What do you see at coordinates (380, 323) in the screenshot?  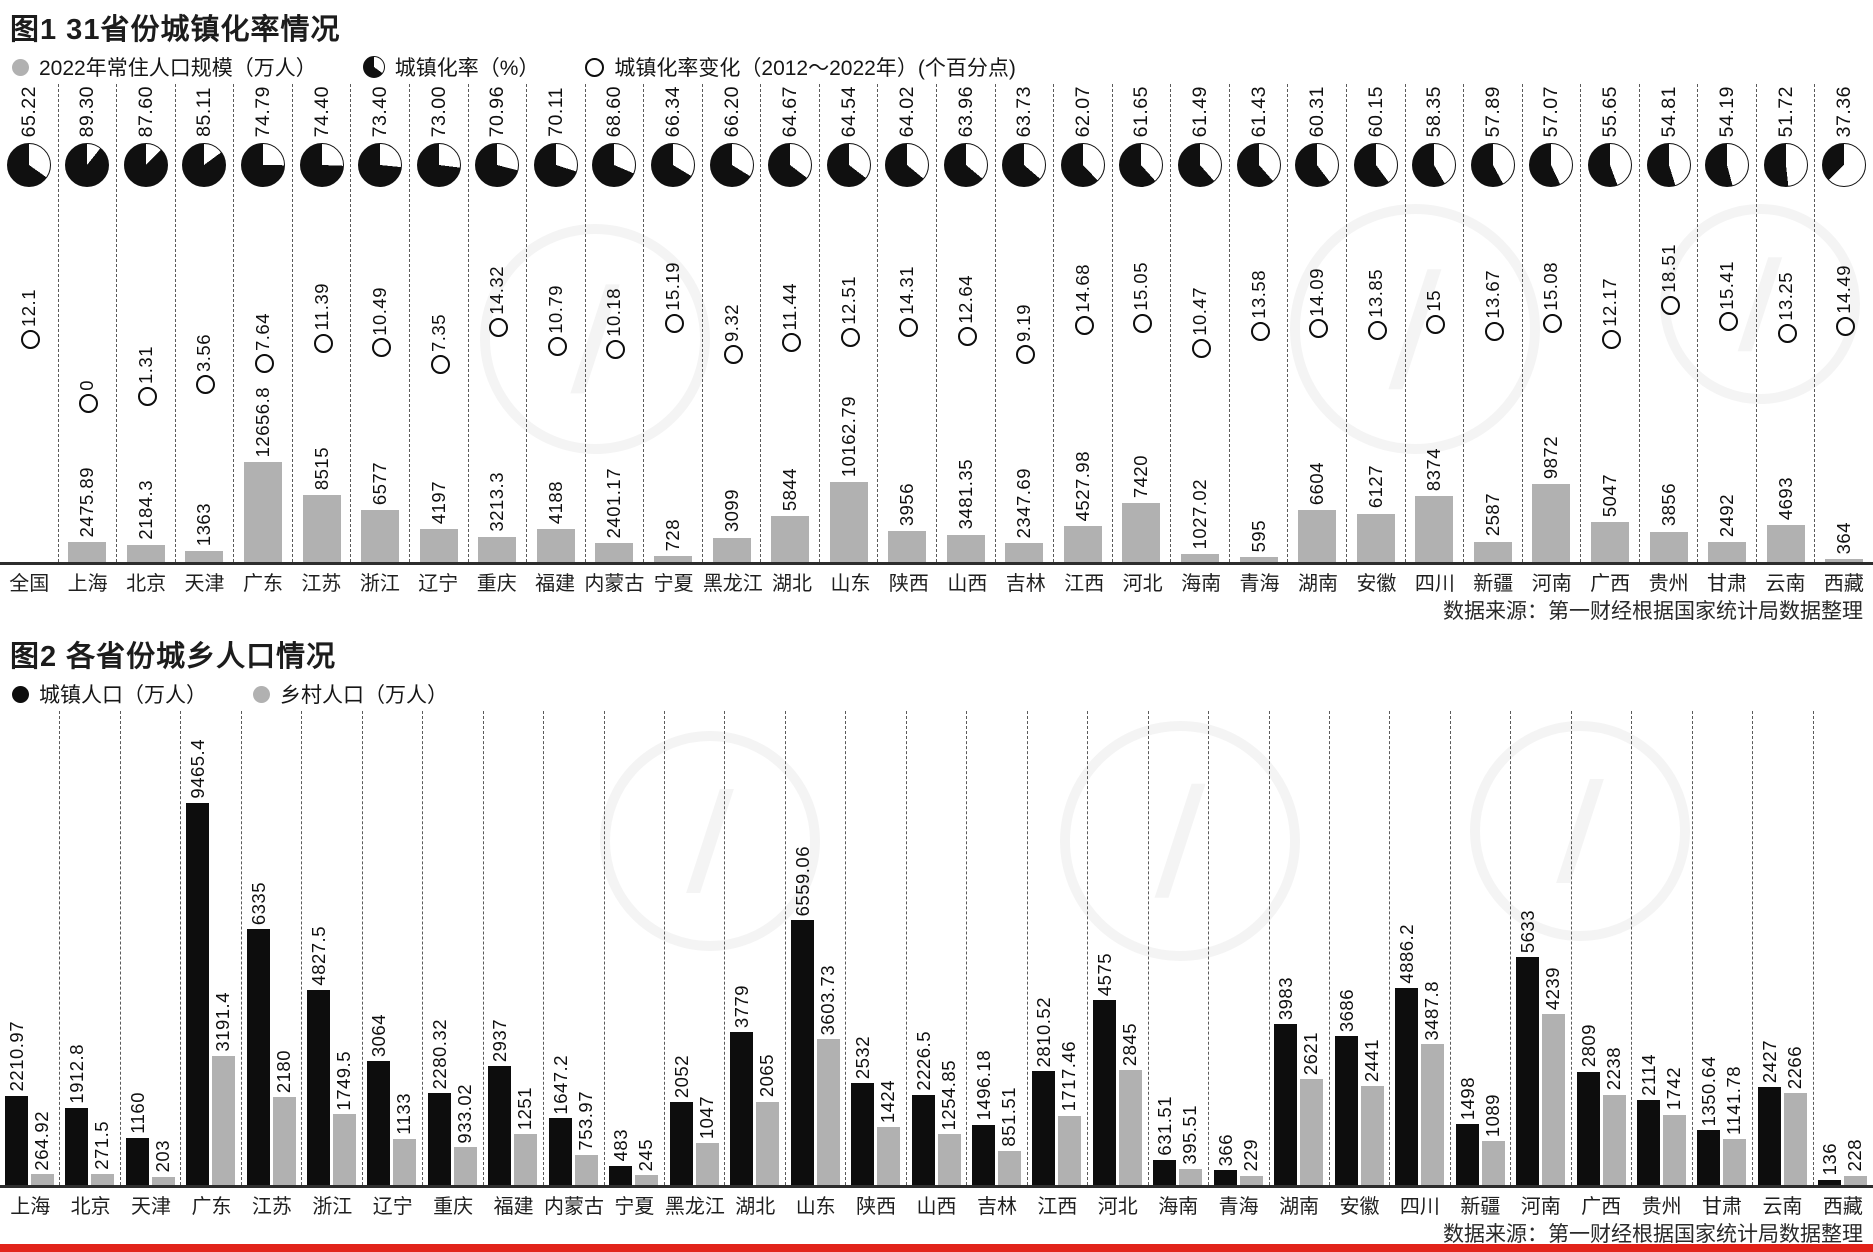 I see `chart1-column: 73.40 10.49 6577` at bounding box center [380, 323].